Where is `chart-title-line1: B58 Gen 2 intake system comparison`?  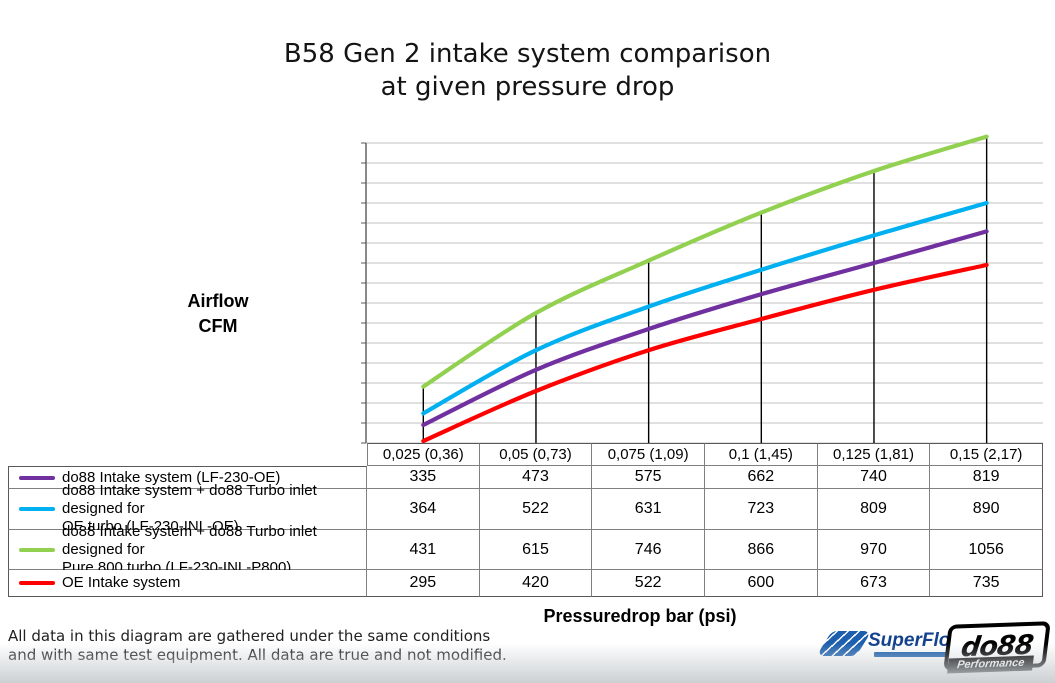 chart-title-line1: B58 Gen 2 intake system comparison is located at coordinates (527, 54).